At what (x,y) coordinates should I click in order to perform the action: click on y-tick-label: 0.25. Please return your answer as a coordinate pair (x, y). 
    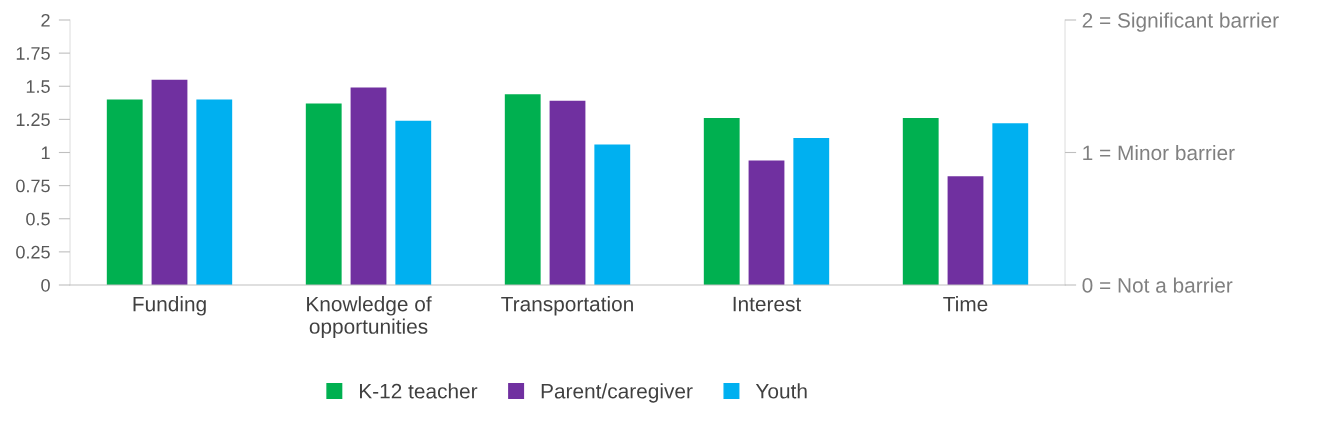
    Looking at the image, I should click on (33, 252).